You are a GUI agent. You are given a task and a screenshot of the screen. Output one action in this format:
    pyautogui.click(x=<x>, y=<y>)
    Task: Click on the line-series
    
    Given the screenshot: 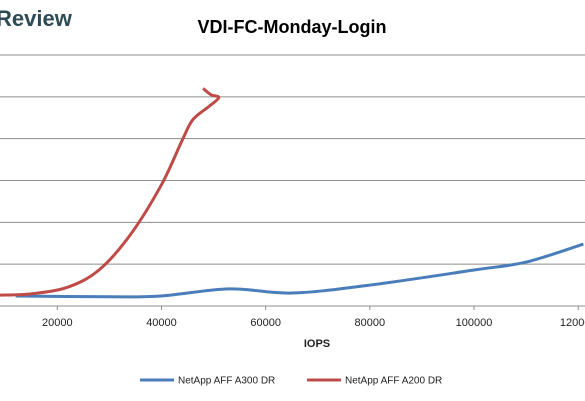 What is the action you would take?
    pyautogui.click(x=299, y=270)
    